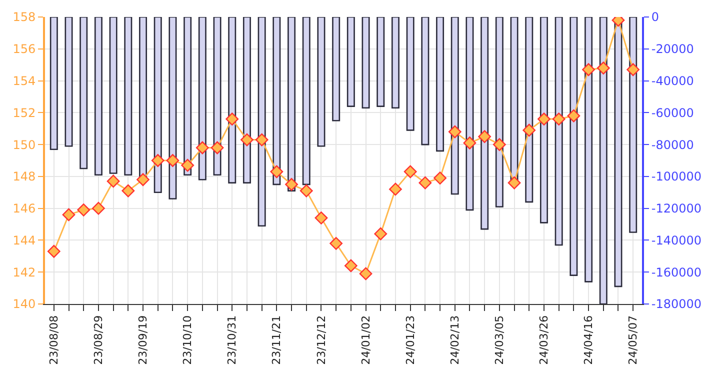  What do you see at coordinates (410, 340) in the screenshot?
I see `x-tick-label: 24/01/23` at bounding box center [410, 340].